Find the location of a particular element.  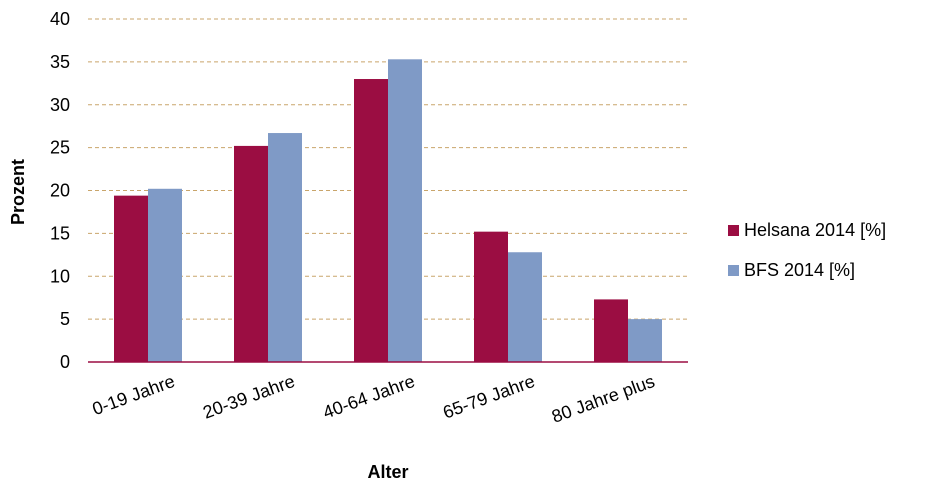

legend-label: Helsana 2014 [%] is located at coordinates (815, 230).